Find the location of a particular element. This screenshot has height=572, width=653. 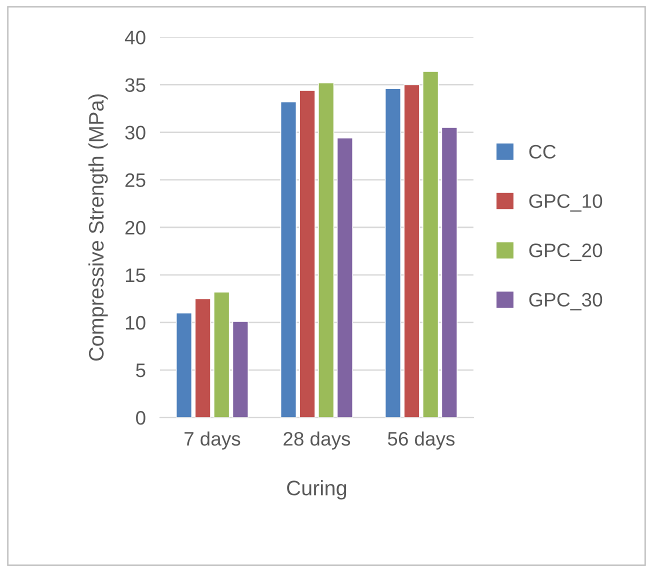

legend-label: GPC_20 is located at coordinates (565, 252).